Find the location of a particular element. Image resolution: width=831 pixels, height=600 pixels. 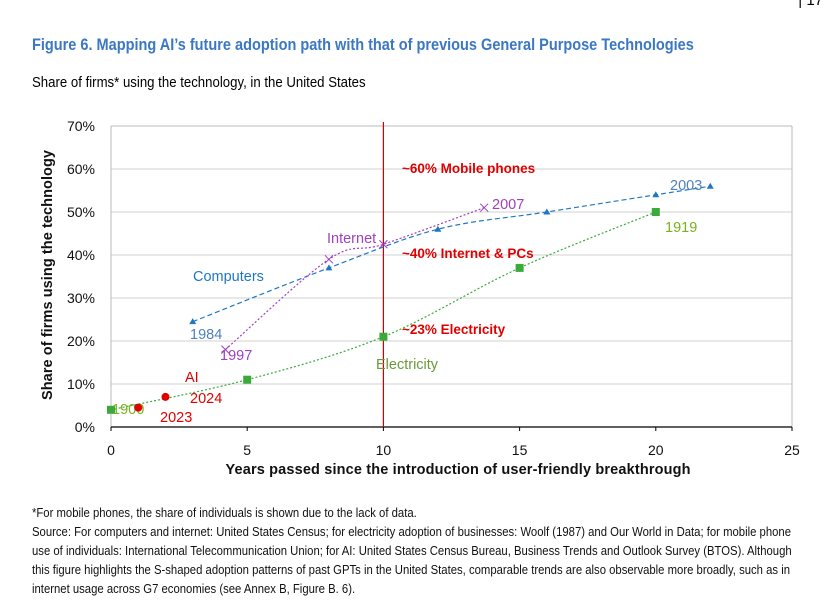

x-tick-label: 10 is located at coordinates (384, 450).